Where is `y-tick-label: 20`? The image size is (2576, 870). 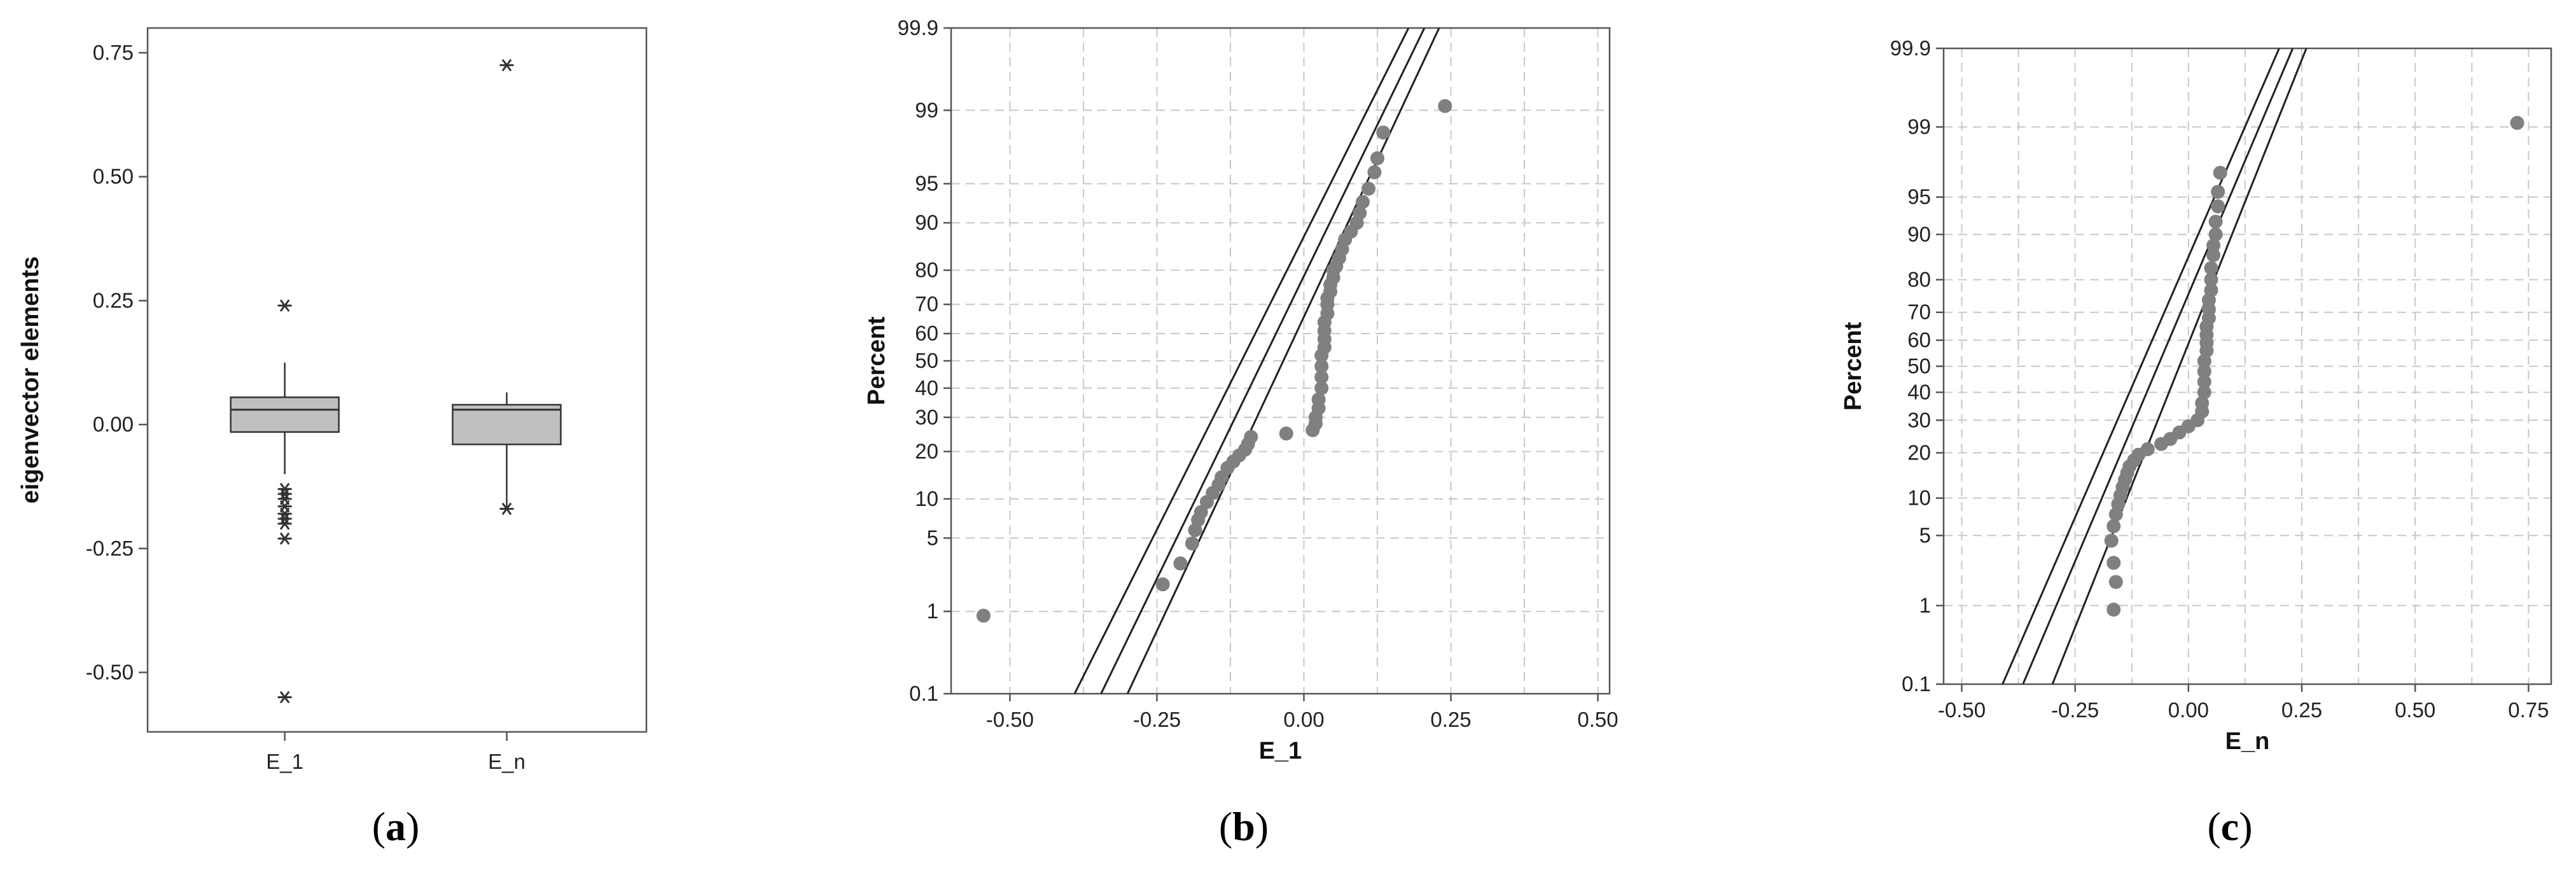
y-tick-label: 20 is located at coordinates (1919, 453).